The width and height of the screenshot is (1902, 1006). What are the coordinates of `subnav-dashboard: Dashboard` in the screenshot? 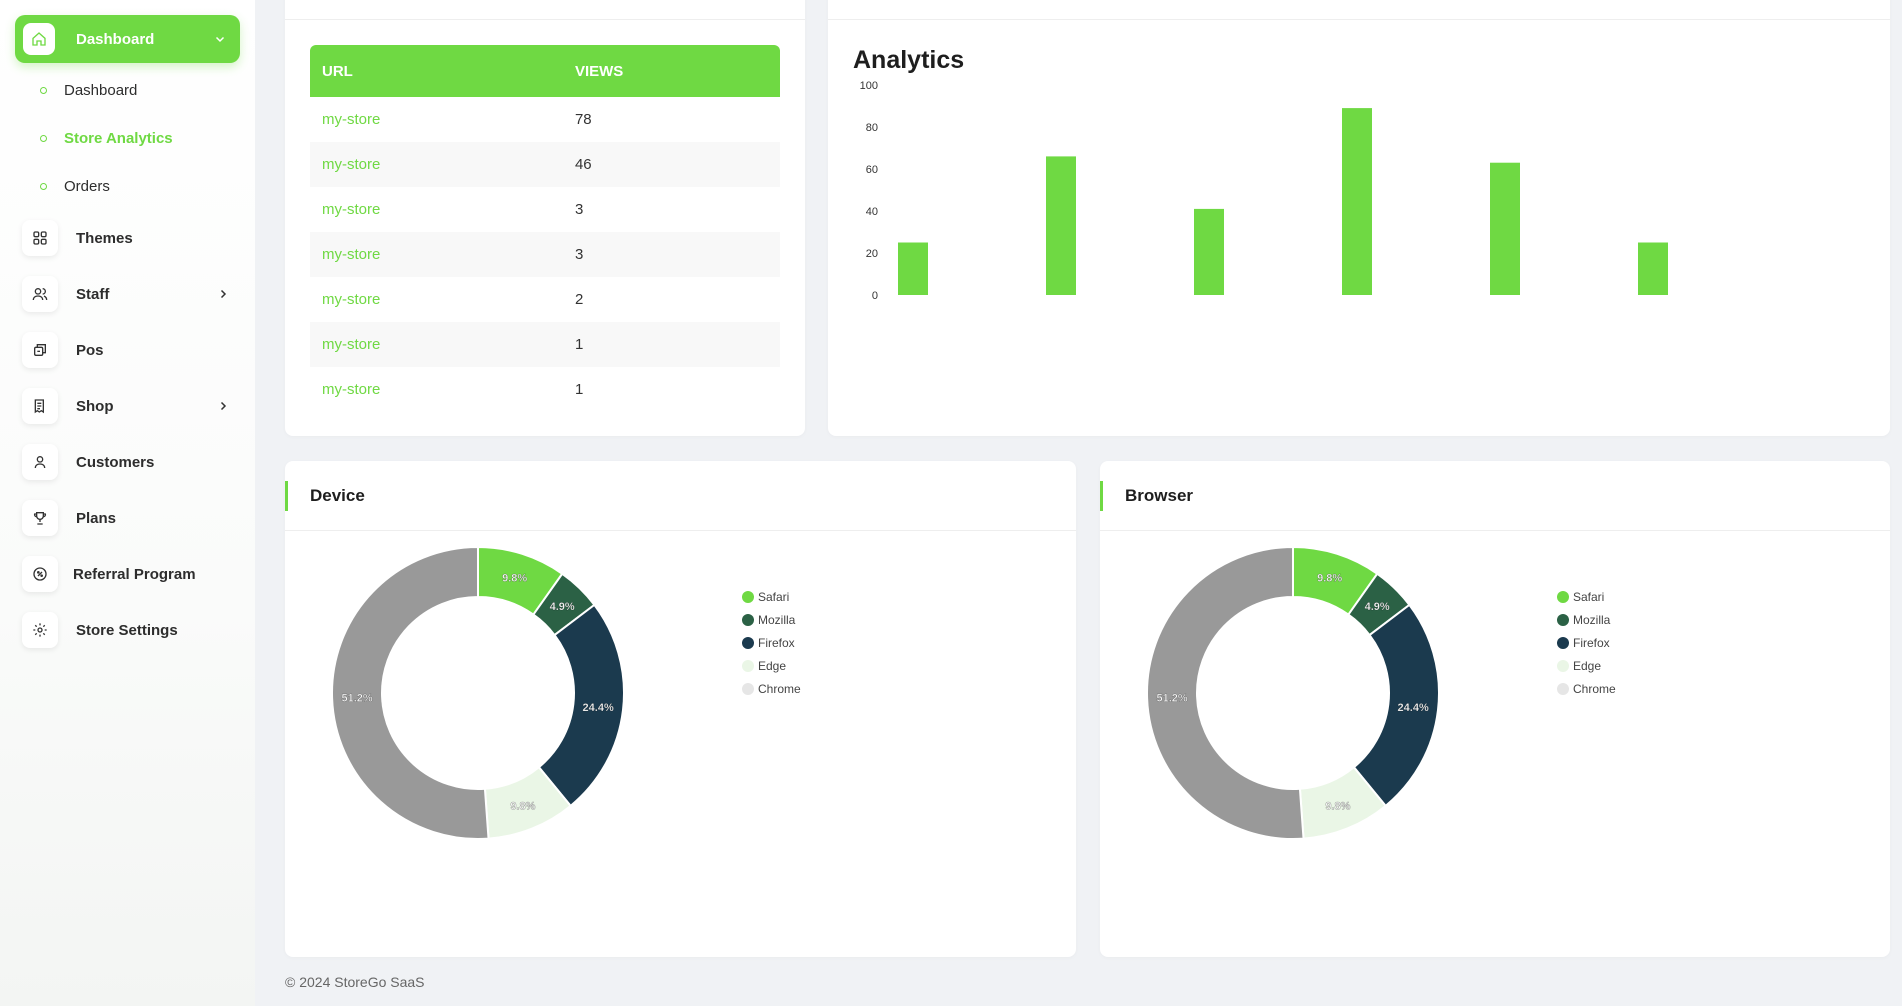 It's located at (88, 90).